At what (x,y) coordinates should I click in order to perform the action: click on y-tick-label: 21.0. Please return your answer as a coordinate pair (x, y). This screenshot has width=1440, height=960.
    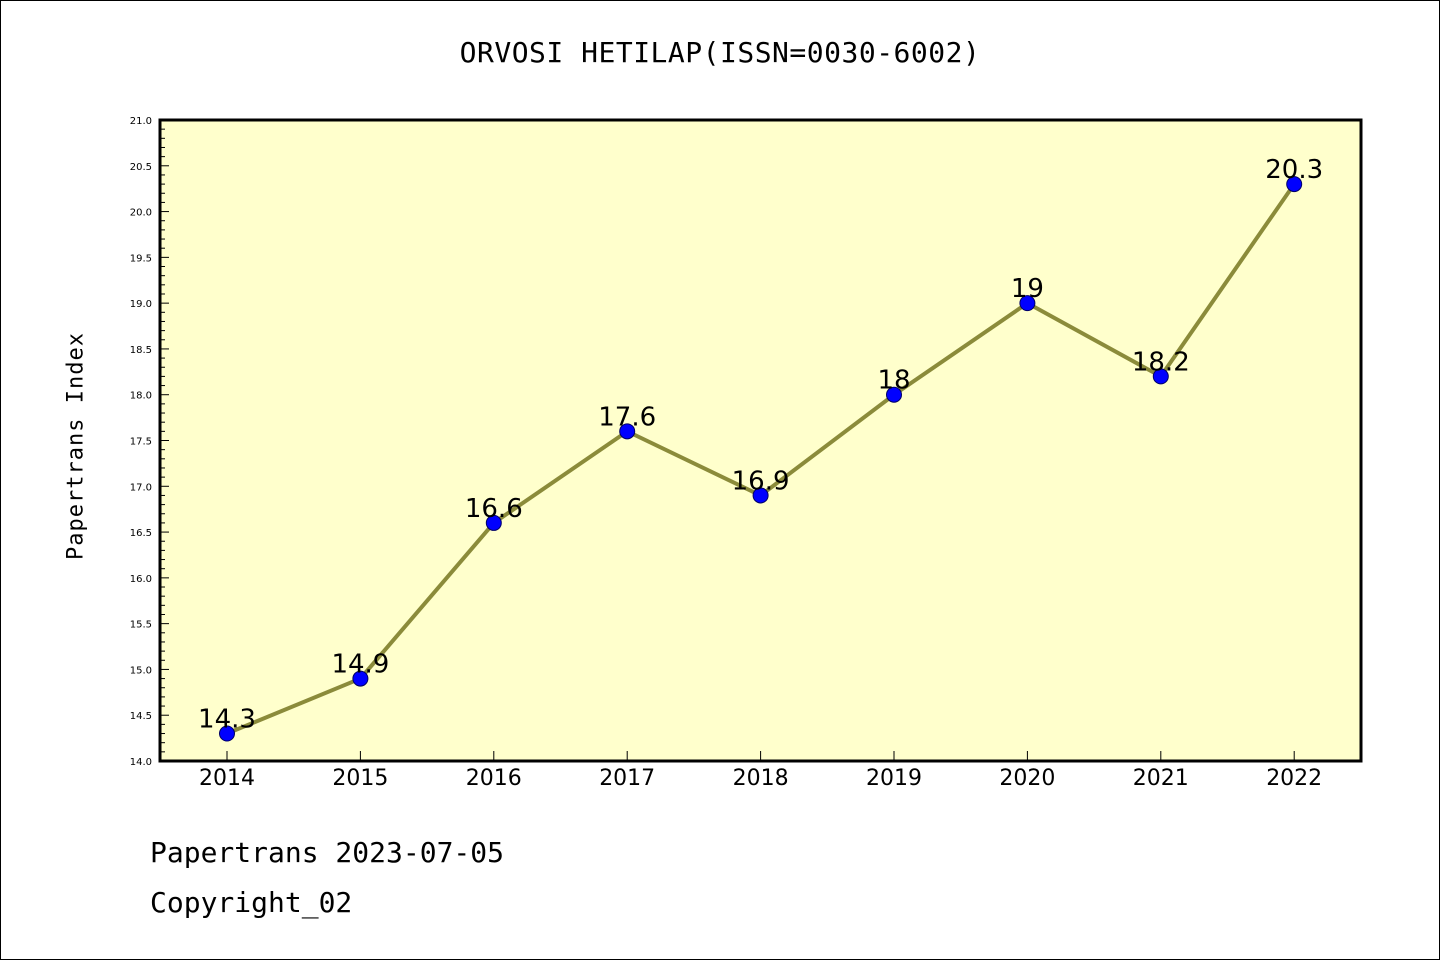
    Looking at the image, I should click on (141, 121).